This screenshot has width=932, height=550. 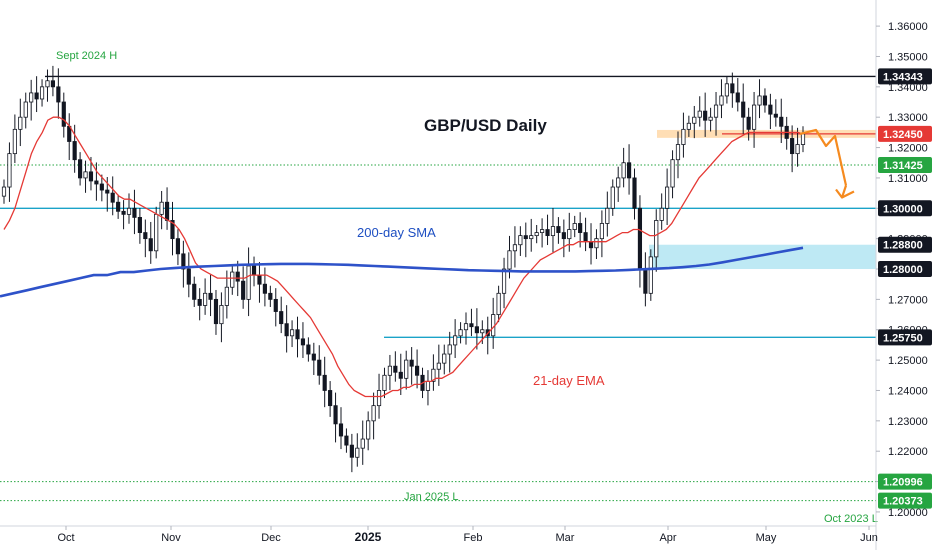 What do you see at coordinates (86, 56) in the screenshot?
I see `annotation-sept-2024-high: Sept 2024 H` at bounding box center [86, 56].